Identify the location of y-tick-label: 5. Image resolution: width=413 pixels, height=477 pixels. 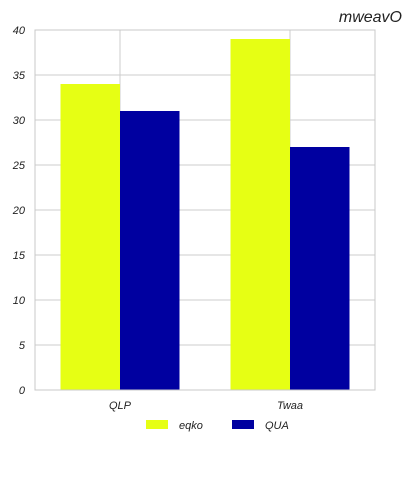
(22, 346).